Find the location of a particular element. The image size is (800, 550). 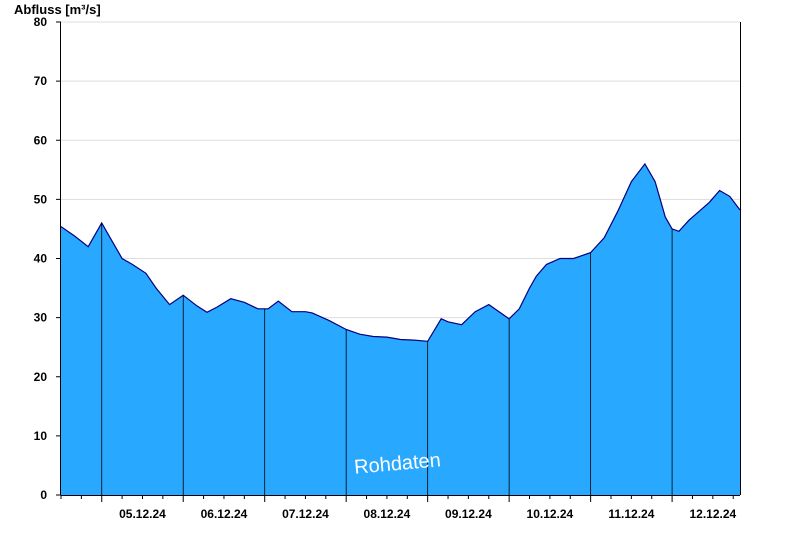

y-tick-label: 0 is located at coordinates (43, 495).